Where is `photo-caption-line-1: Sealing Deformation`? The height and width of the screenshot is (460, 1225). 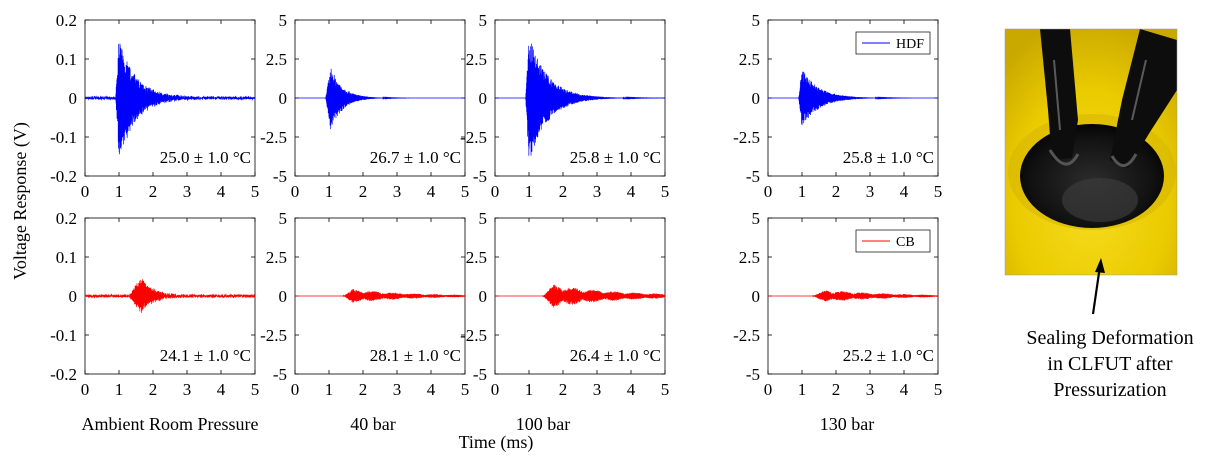
photo-caption-line-1: Sealing Deformation is located at coordinates (1109, 338).